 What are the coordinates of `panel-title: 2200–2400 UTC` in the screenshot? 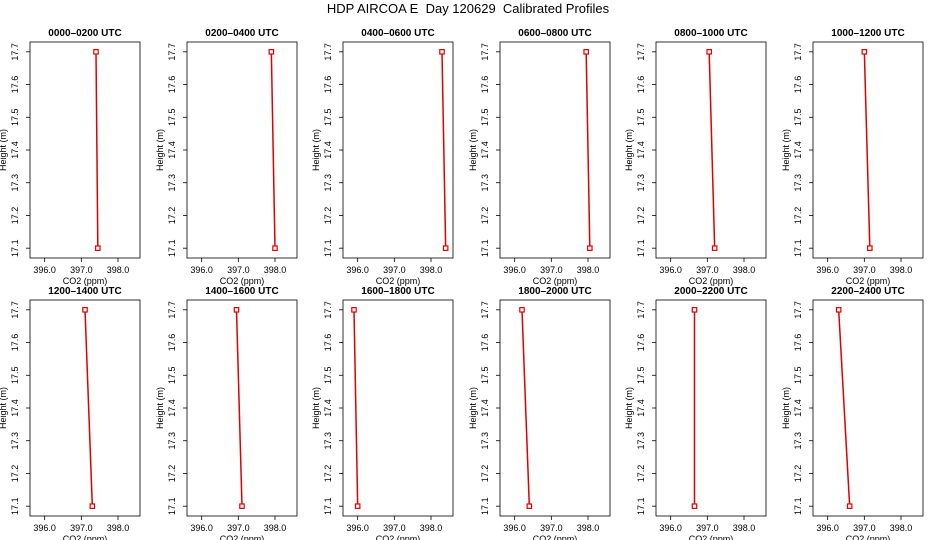 It's located at (867, 291).